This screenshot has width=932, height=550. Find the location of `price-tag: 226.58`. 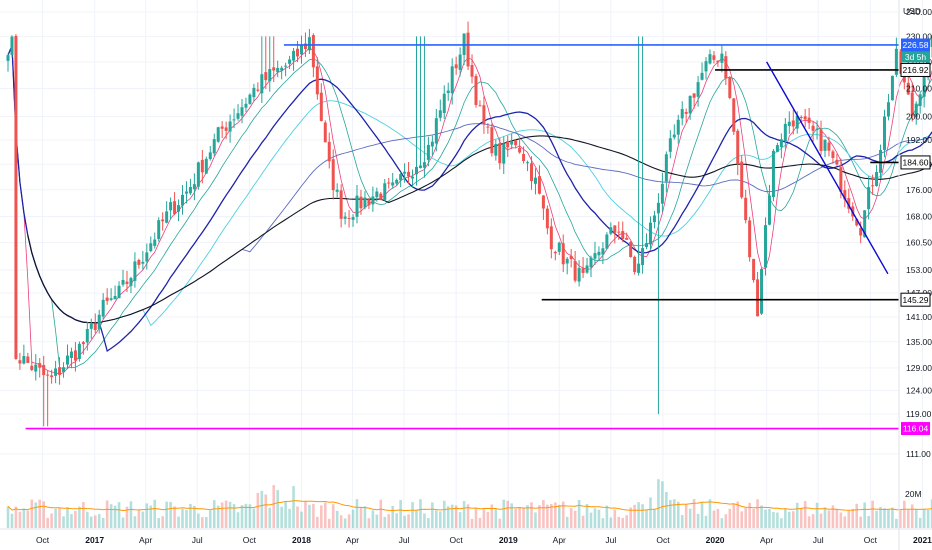

price-tag: 226.58 is located at coordinates (915, 45).